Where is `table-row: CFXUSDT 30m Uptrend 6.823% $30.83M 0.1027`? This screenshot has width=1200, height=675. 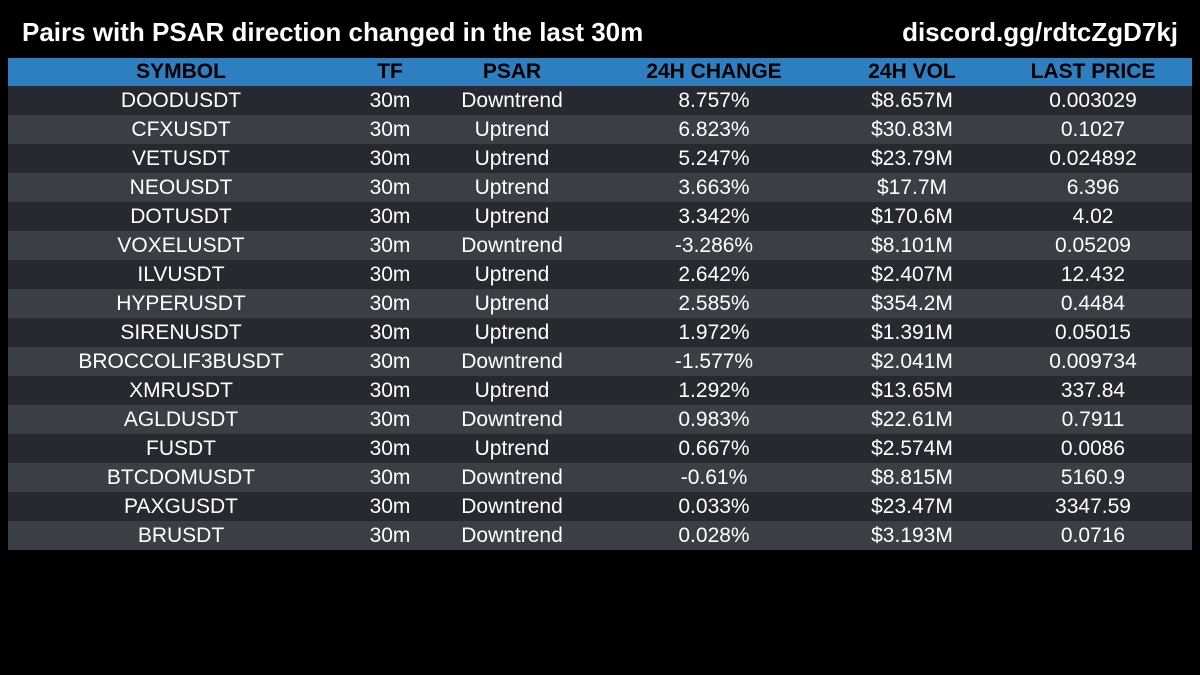
table-row: CFXUSDT 30m Uptrend 6.823% $30.83M 0.1027 is located at coordinates (600, 129).